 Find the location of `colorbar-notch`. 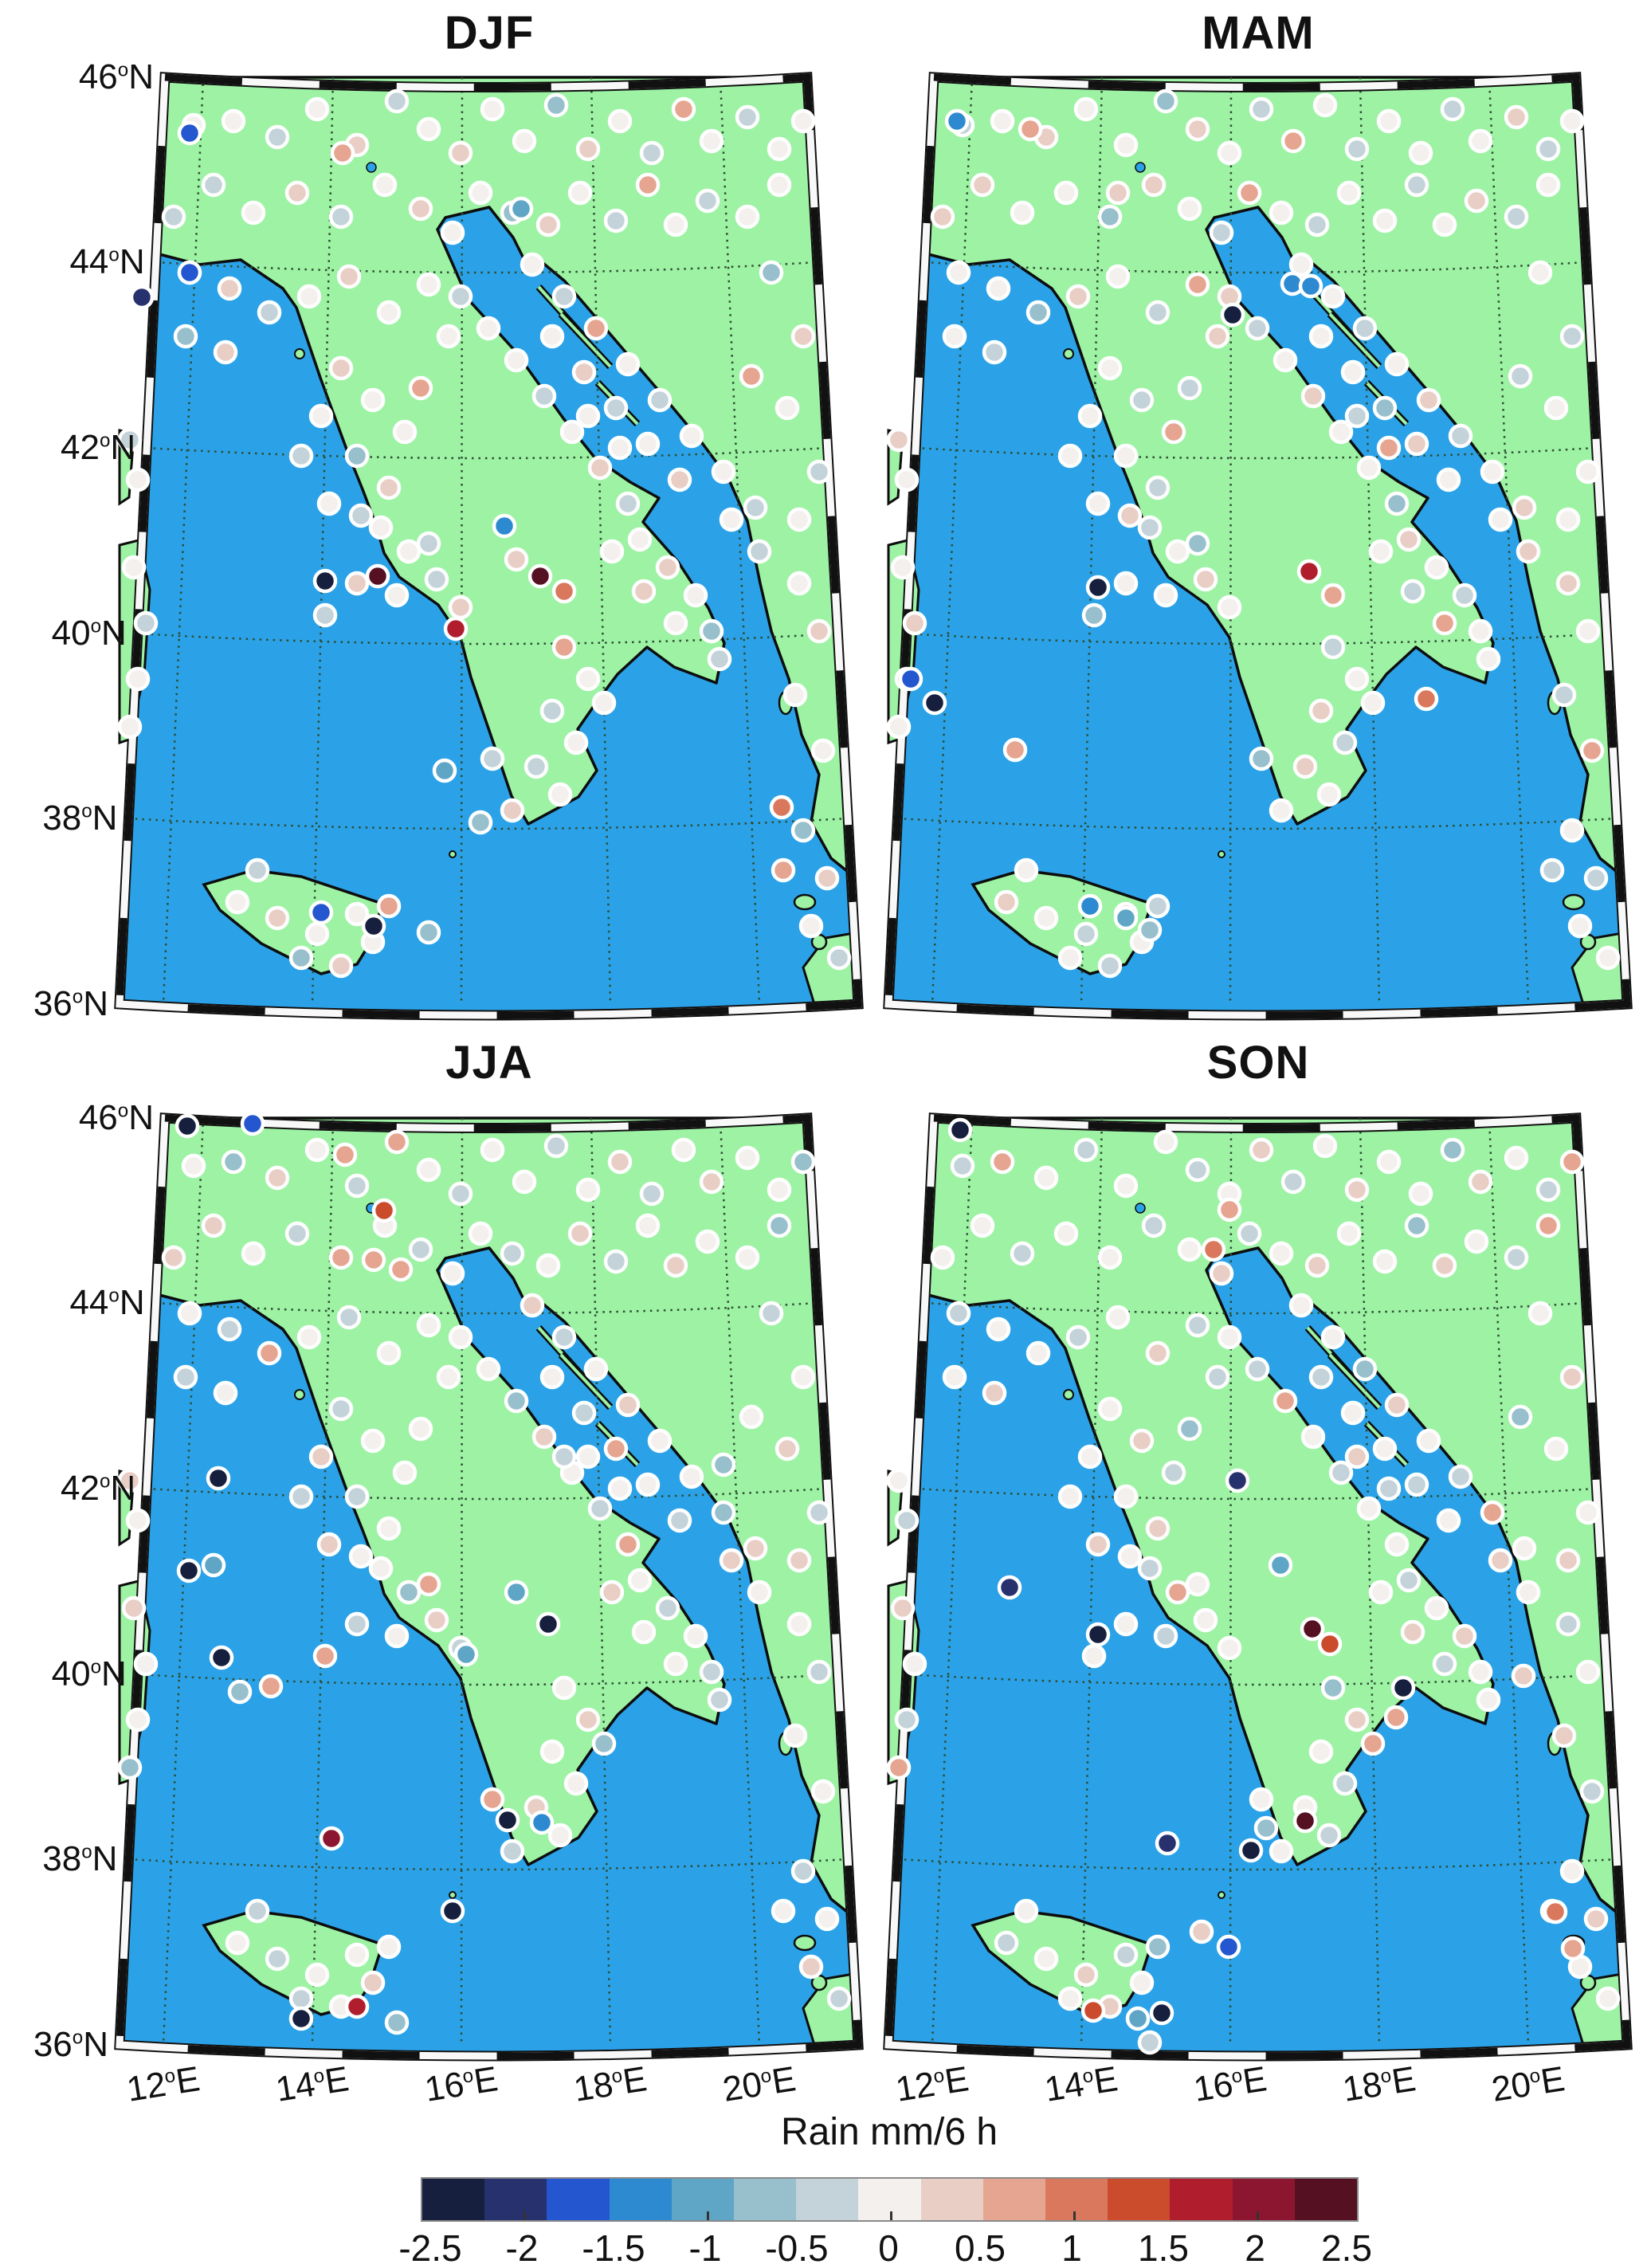

colorbar-notch is located at coordinates (1074, 2215).